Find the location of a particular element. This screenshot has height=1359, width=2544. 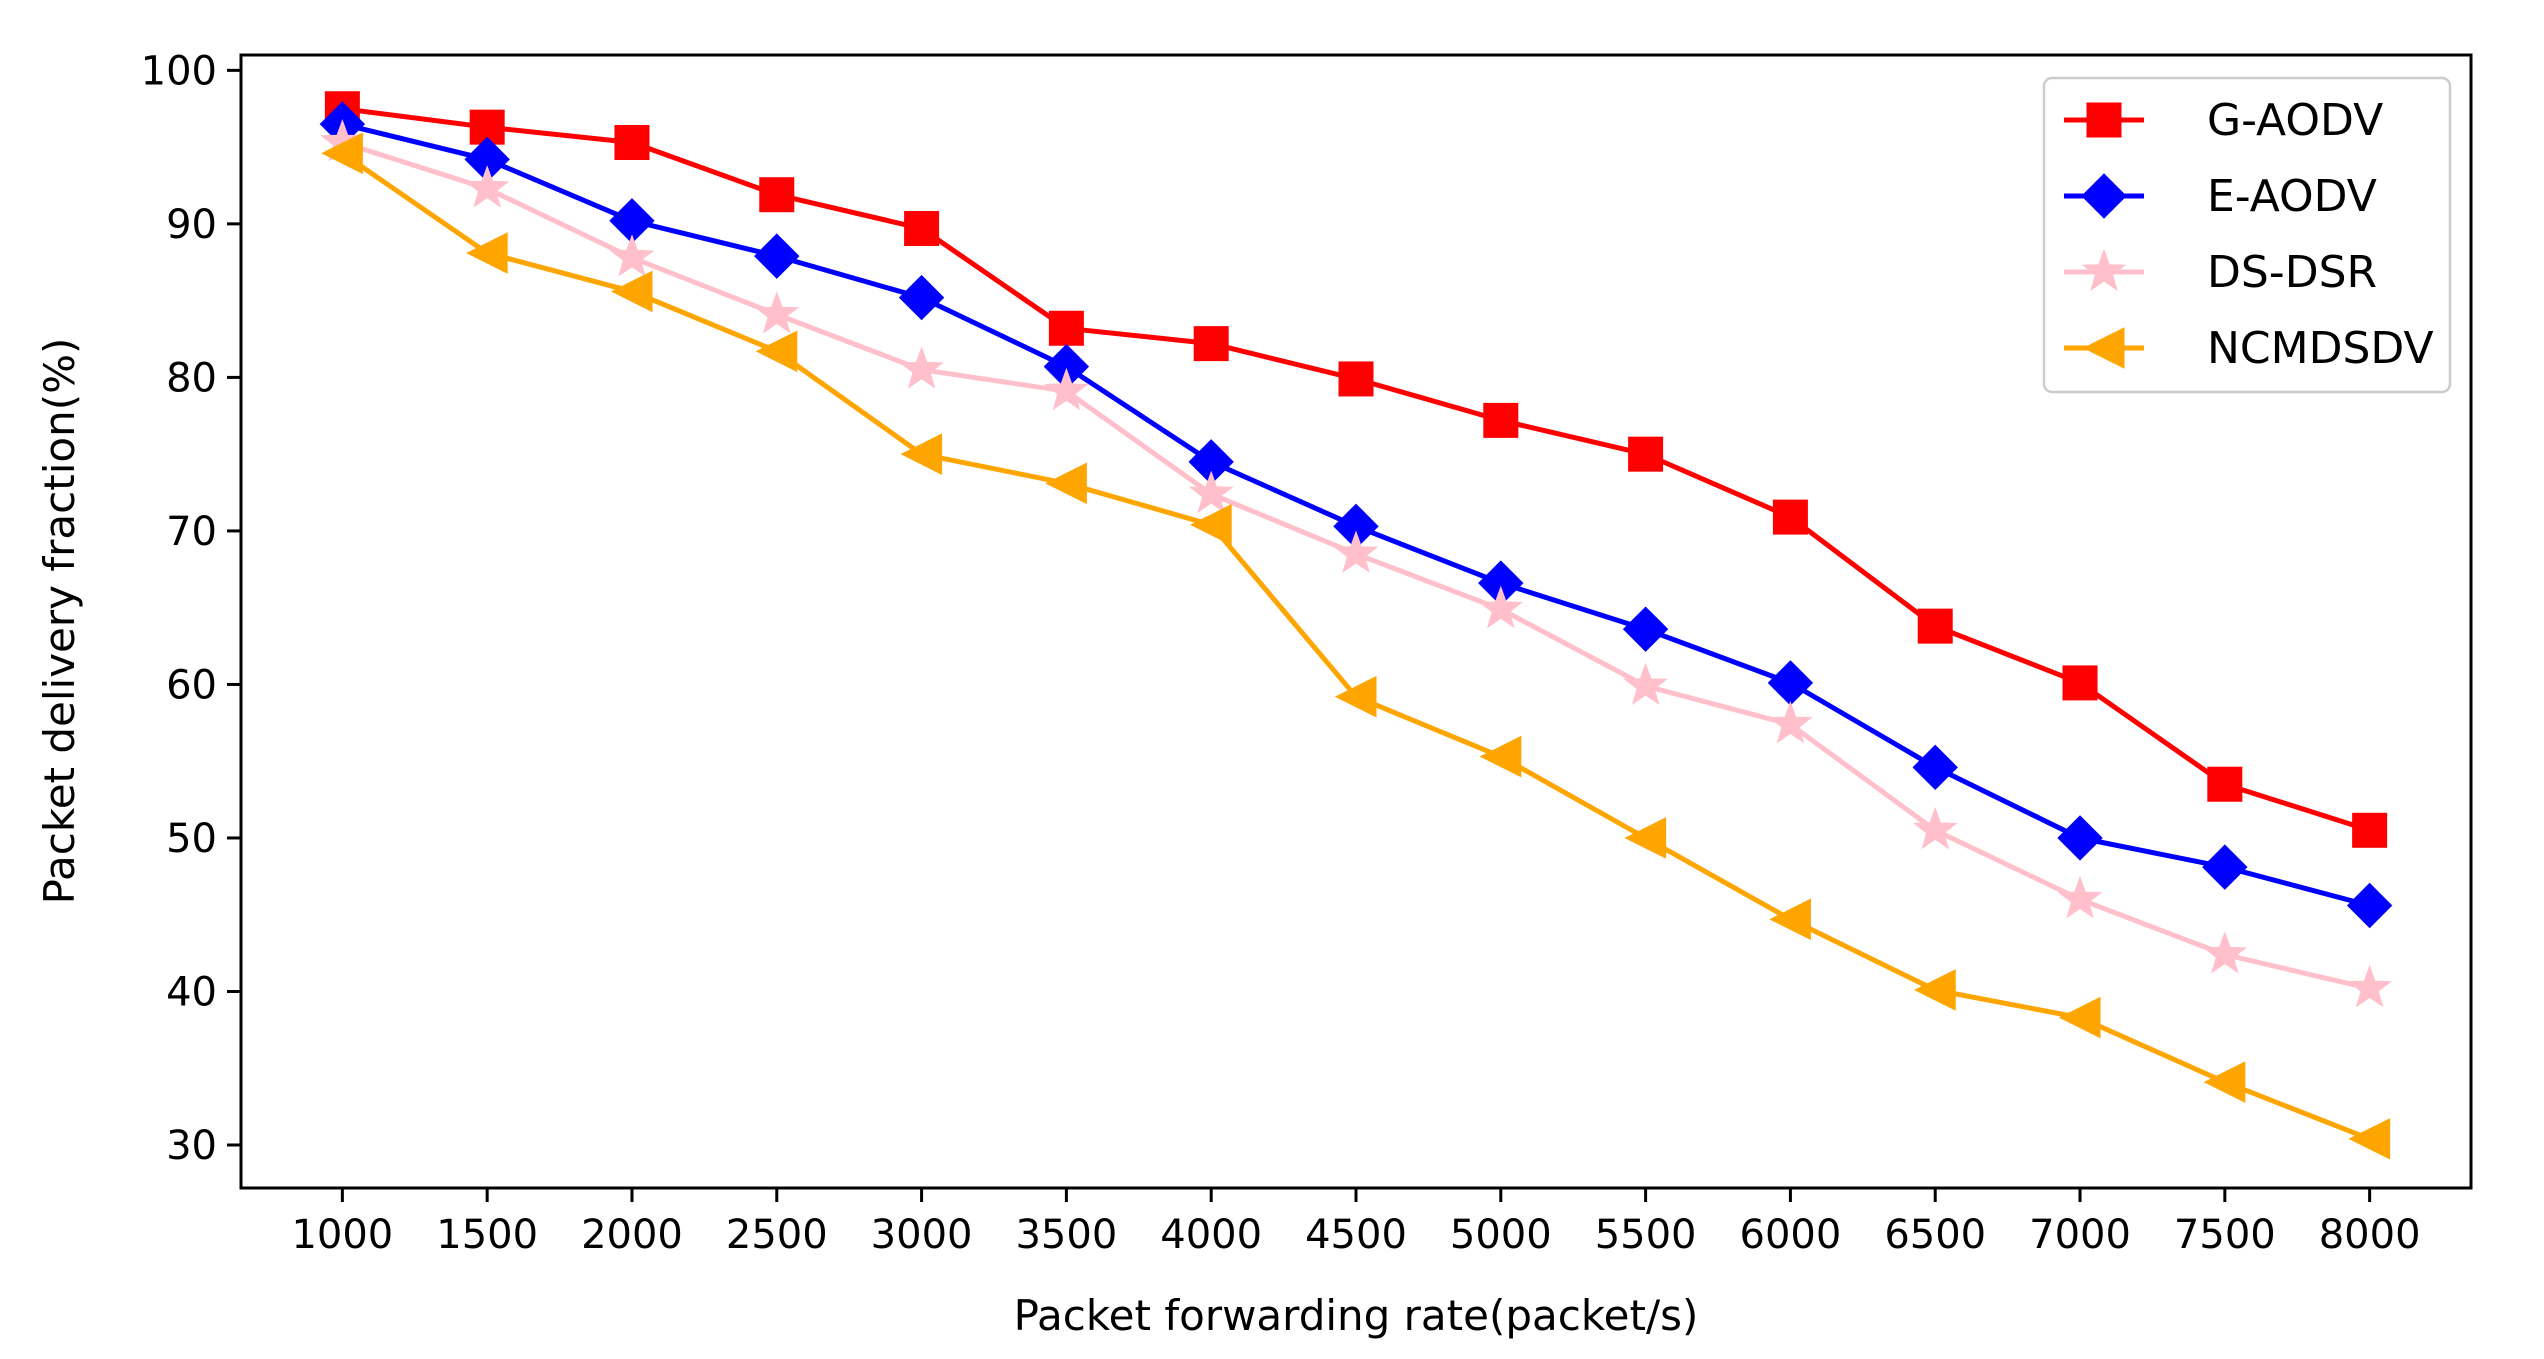

legend-entry: NCMDSDV is located at coordinates (2249, 348).